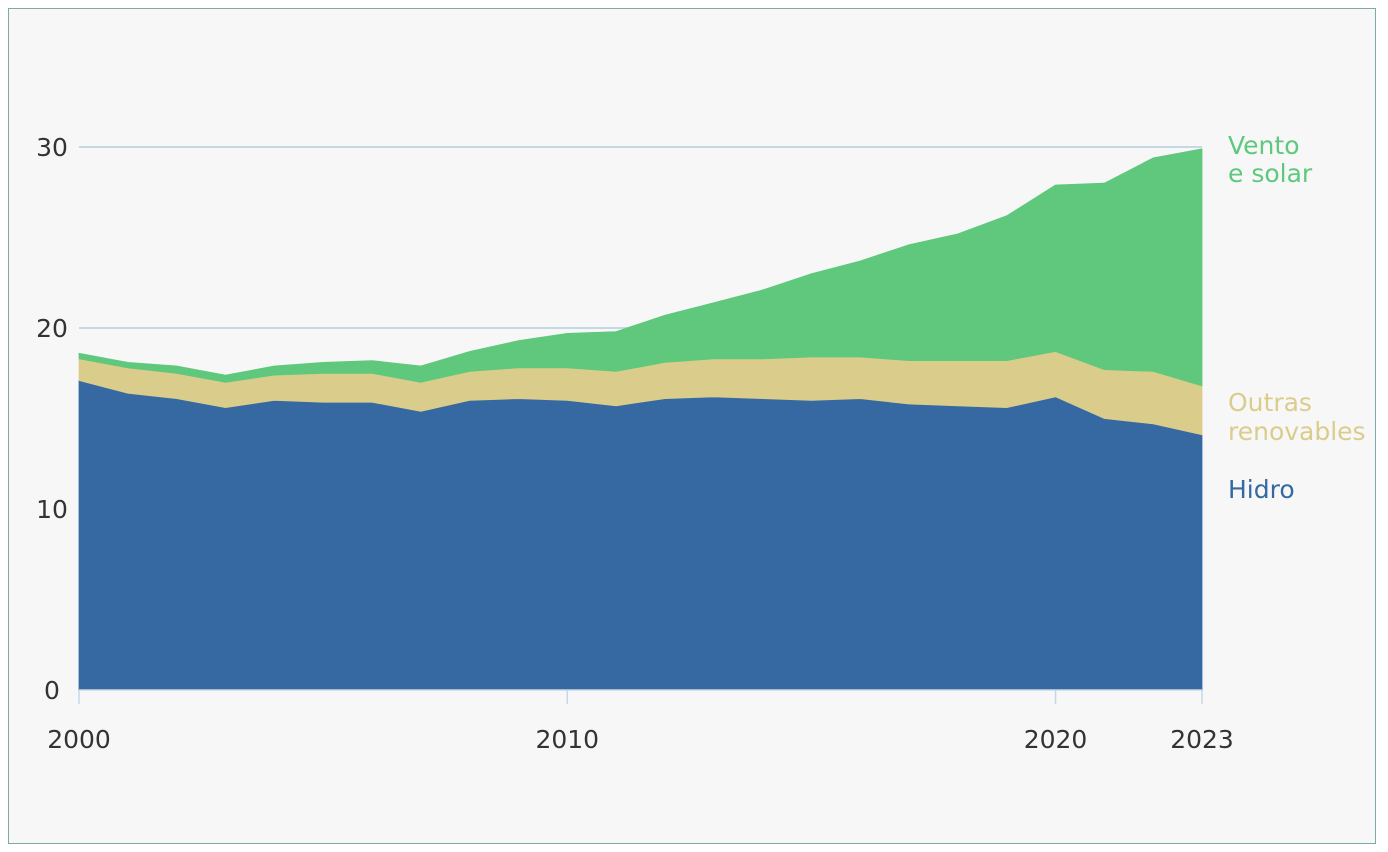 Image resolution: width=1388 pixels, height=852 pixels. Describe the element at coordinates (567, 739) in the screenshot. I see `x-tick-label-2010: 2010` at that location.